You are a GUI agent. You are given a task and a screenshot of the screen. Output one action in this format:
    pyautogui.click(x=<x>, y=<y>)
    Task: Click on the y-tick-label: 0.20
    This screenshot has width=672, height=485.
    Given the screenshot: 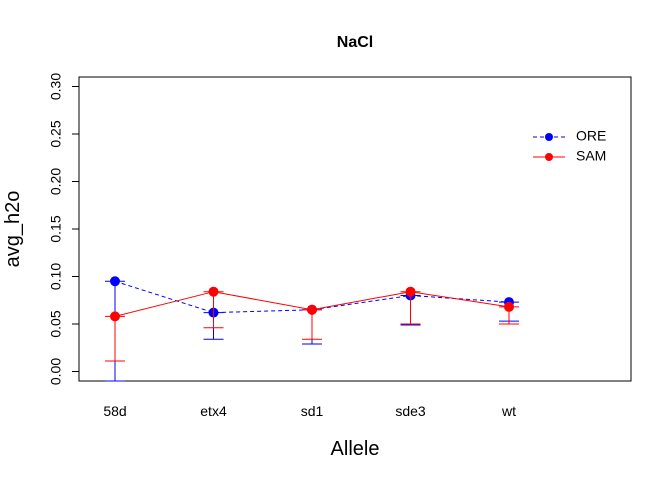 What is the action you would take?
    pyautogui.click(x=56, y=181)
    